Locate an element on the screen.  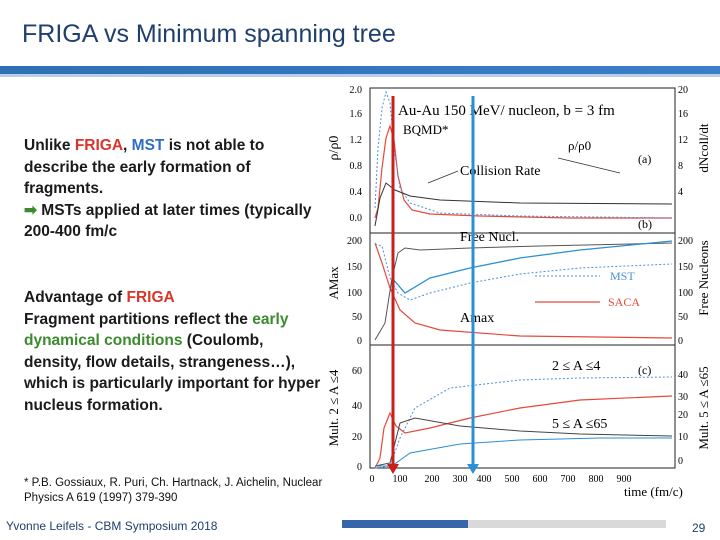
para1-mst: MST is located at coordinates (148, 145).